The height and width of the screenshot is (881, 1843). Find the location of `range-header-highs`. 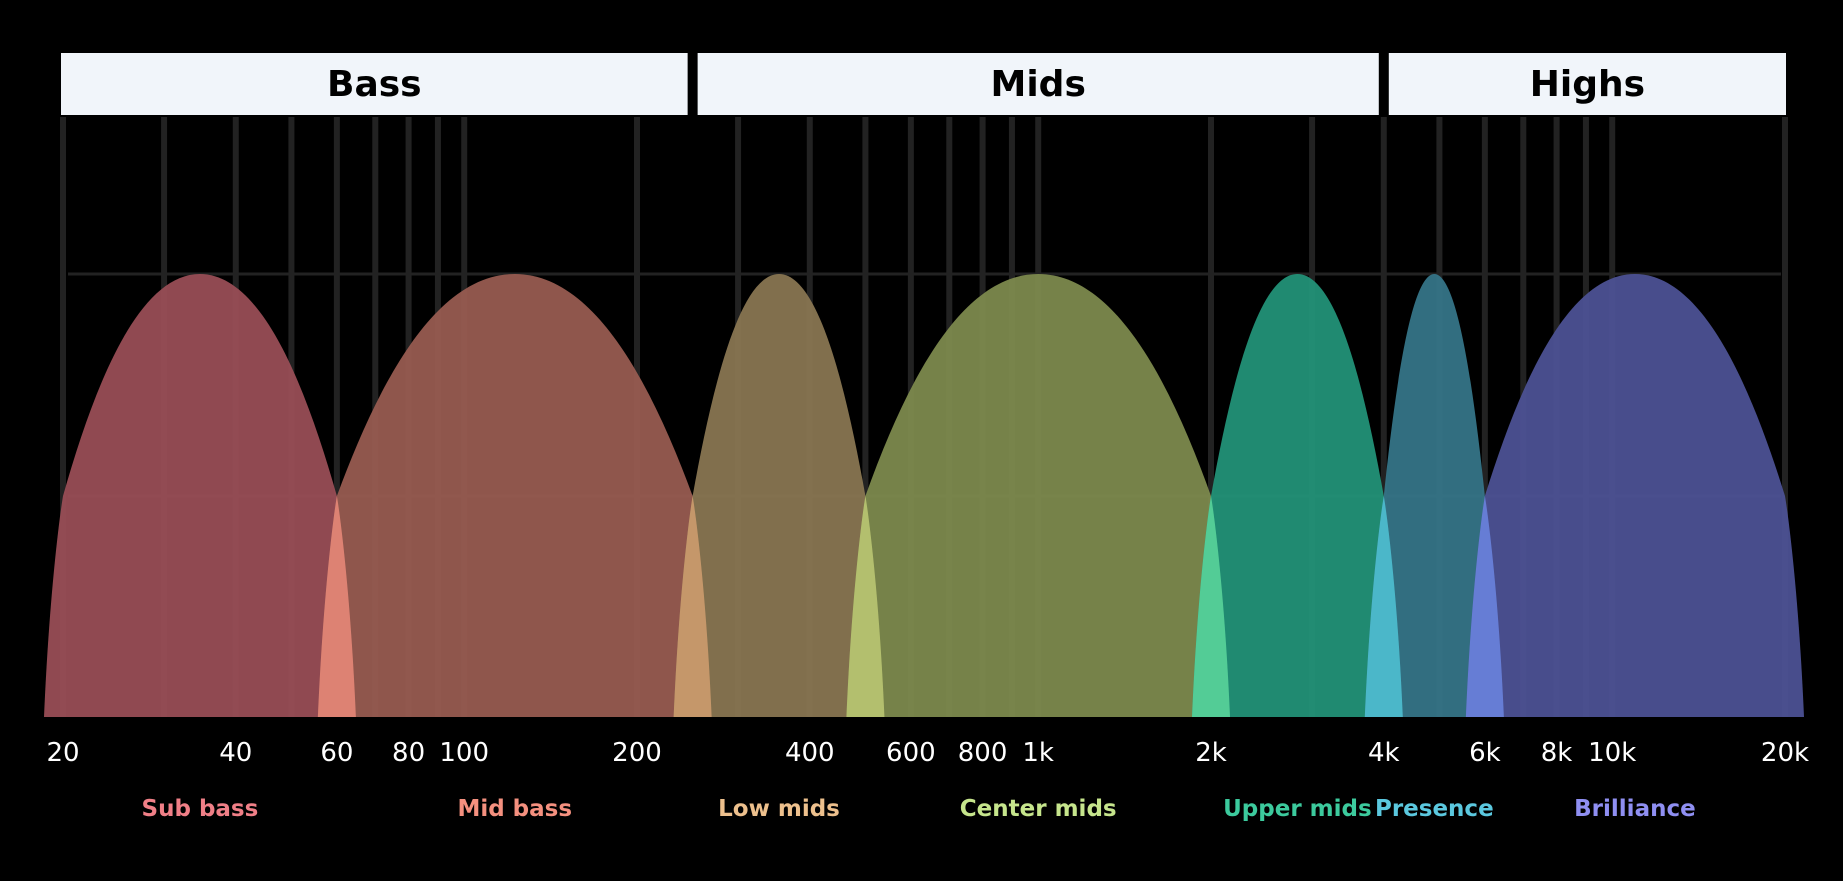

range-header-highs is located at coordinates (1587, 84).